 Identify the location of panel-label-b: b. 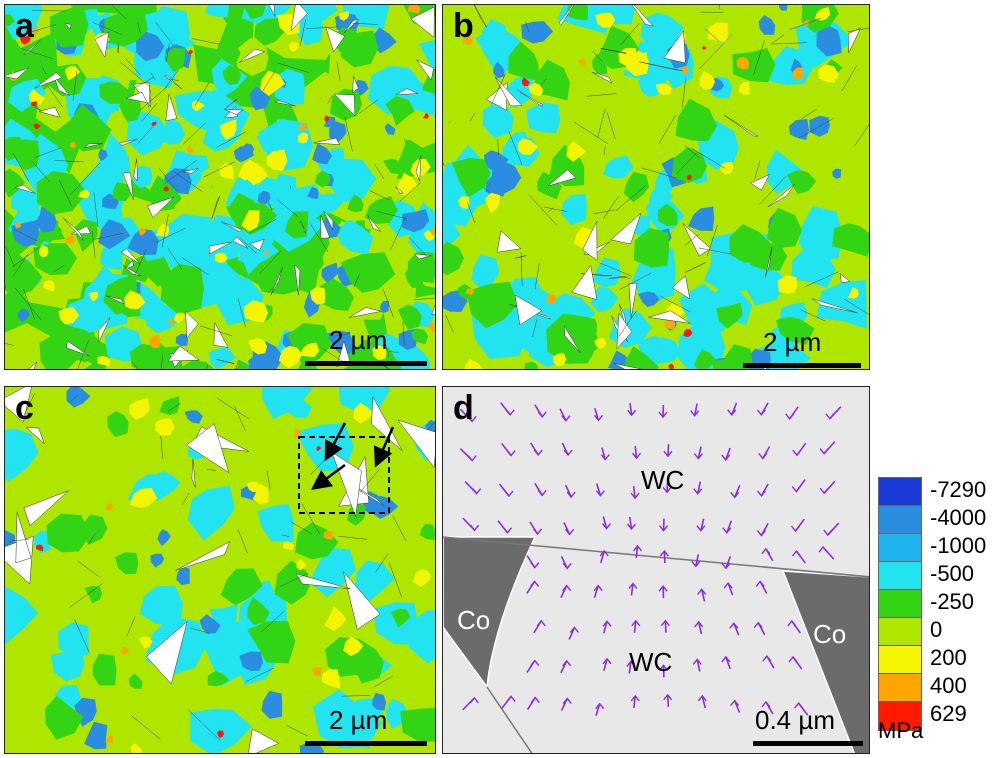
(463, 26).